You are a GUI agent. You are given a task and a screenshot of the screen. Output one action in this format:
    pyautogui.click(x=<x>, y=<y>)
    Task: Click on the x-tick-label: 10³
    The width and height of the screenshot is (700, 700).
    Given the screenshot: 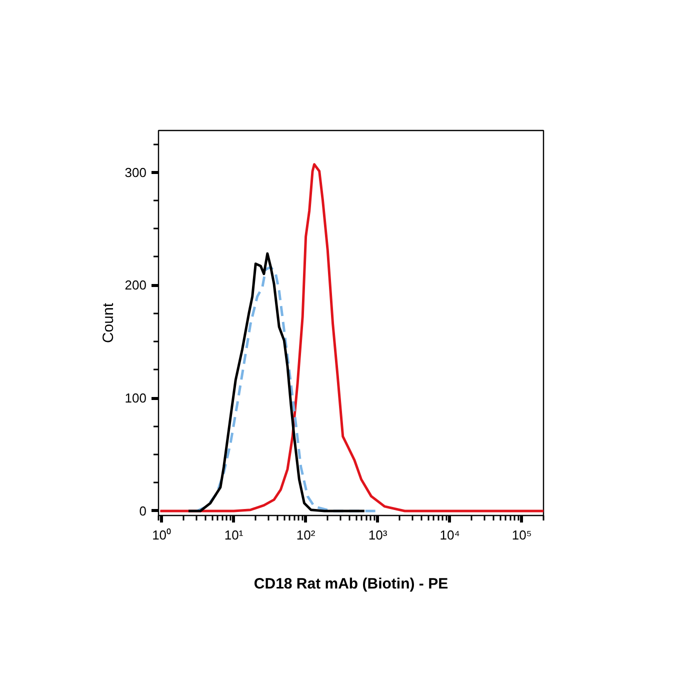 What is the action you would take?
    pyautogui.click(x=378, y=535)
    